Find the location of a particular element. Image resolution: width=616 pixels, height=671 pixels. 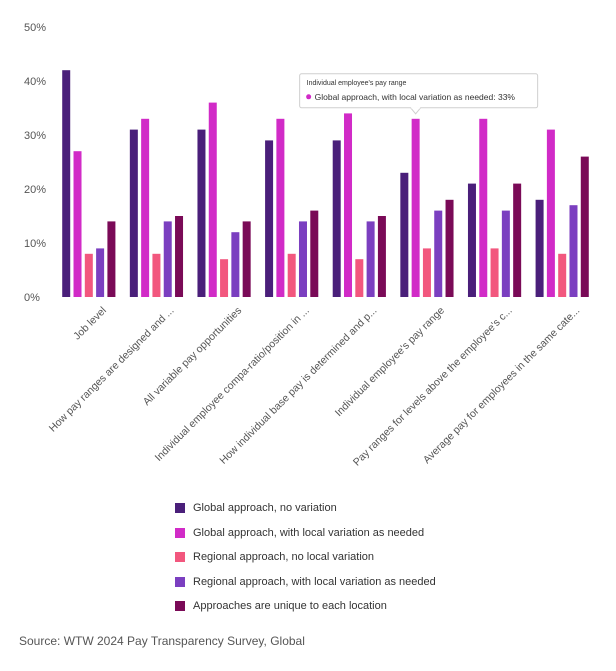

y-tick-label: 30% is located at coordinates (35, 136).